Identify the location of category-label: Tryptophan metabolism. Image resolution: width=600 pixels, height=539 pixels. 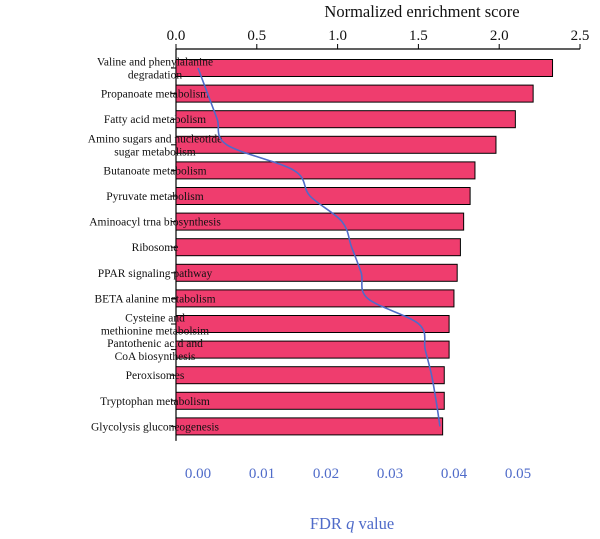
(155, 402).